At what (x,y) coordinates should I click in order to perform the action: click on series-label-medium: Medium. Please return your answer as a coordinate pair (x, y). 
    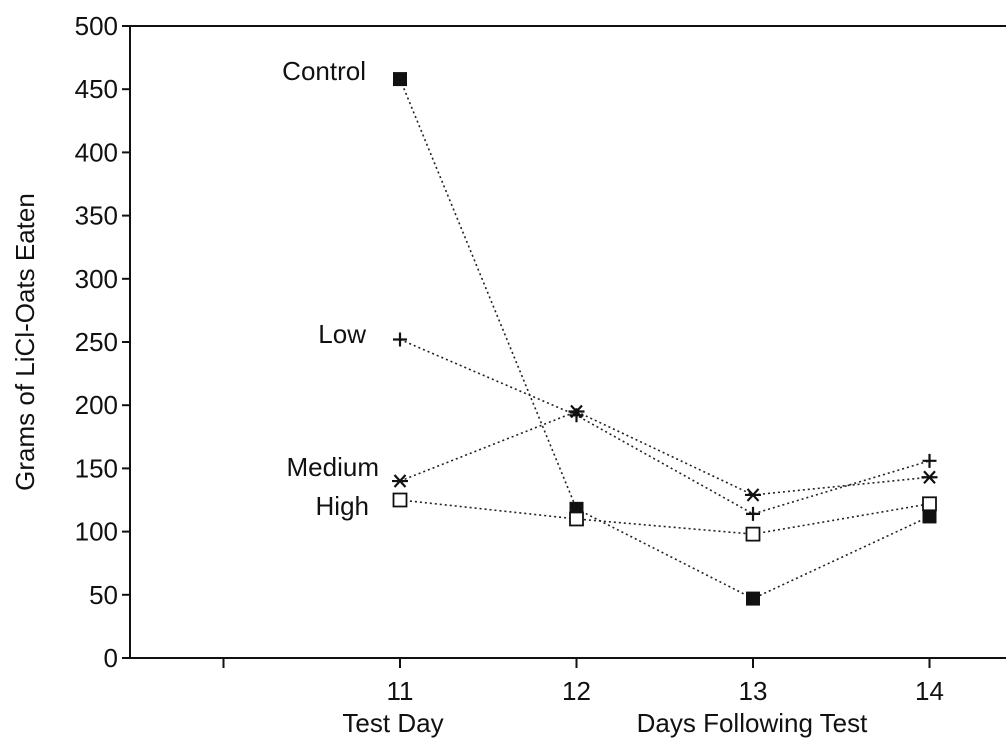
    Looking at the image, I should click on (333, 467).